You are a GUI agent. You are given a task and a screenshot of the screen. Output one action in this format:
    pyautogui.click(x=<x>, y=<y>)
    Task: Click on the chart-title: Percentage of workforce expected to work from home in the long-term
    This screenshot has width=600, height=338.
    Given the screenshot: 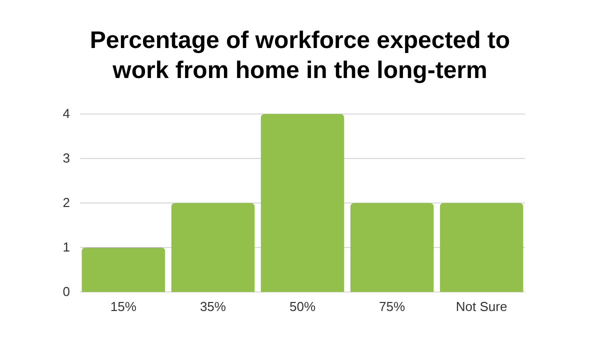 What is the action you would take?
    pyautogui.click(x=300, y=55)
    